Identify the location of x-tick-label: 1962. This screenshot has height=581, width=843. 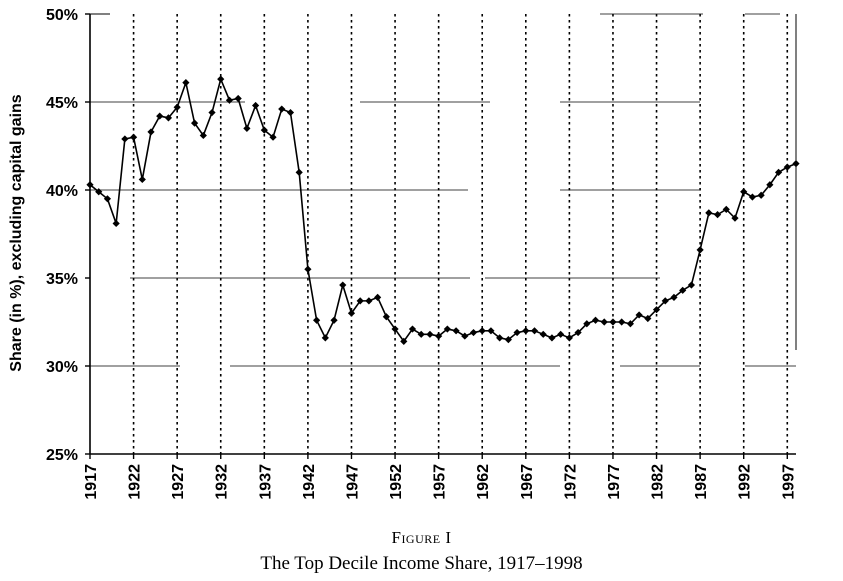
(483, 482).